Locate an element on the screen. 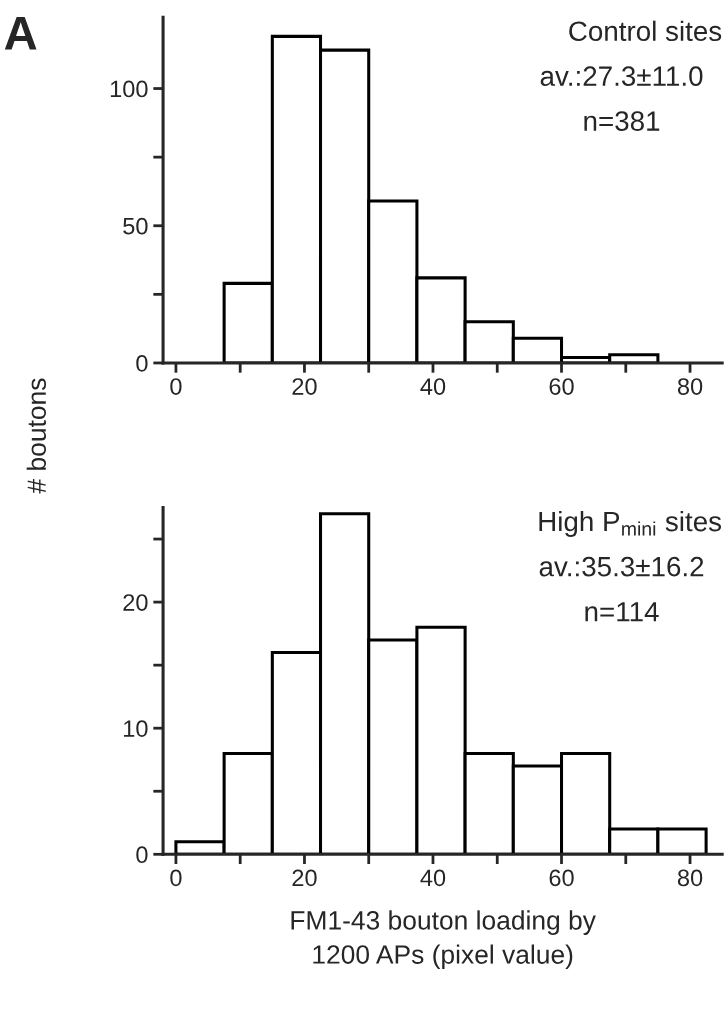  y-tick-label: 100 is located at coordinates (129, 89).